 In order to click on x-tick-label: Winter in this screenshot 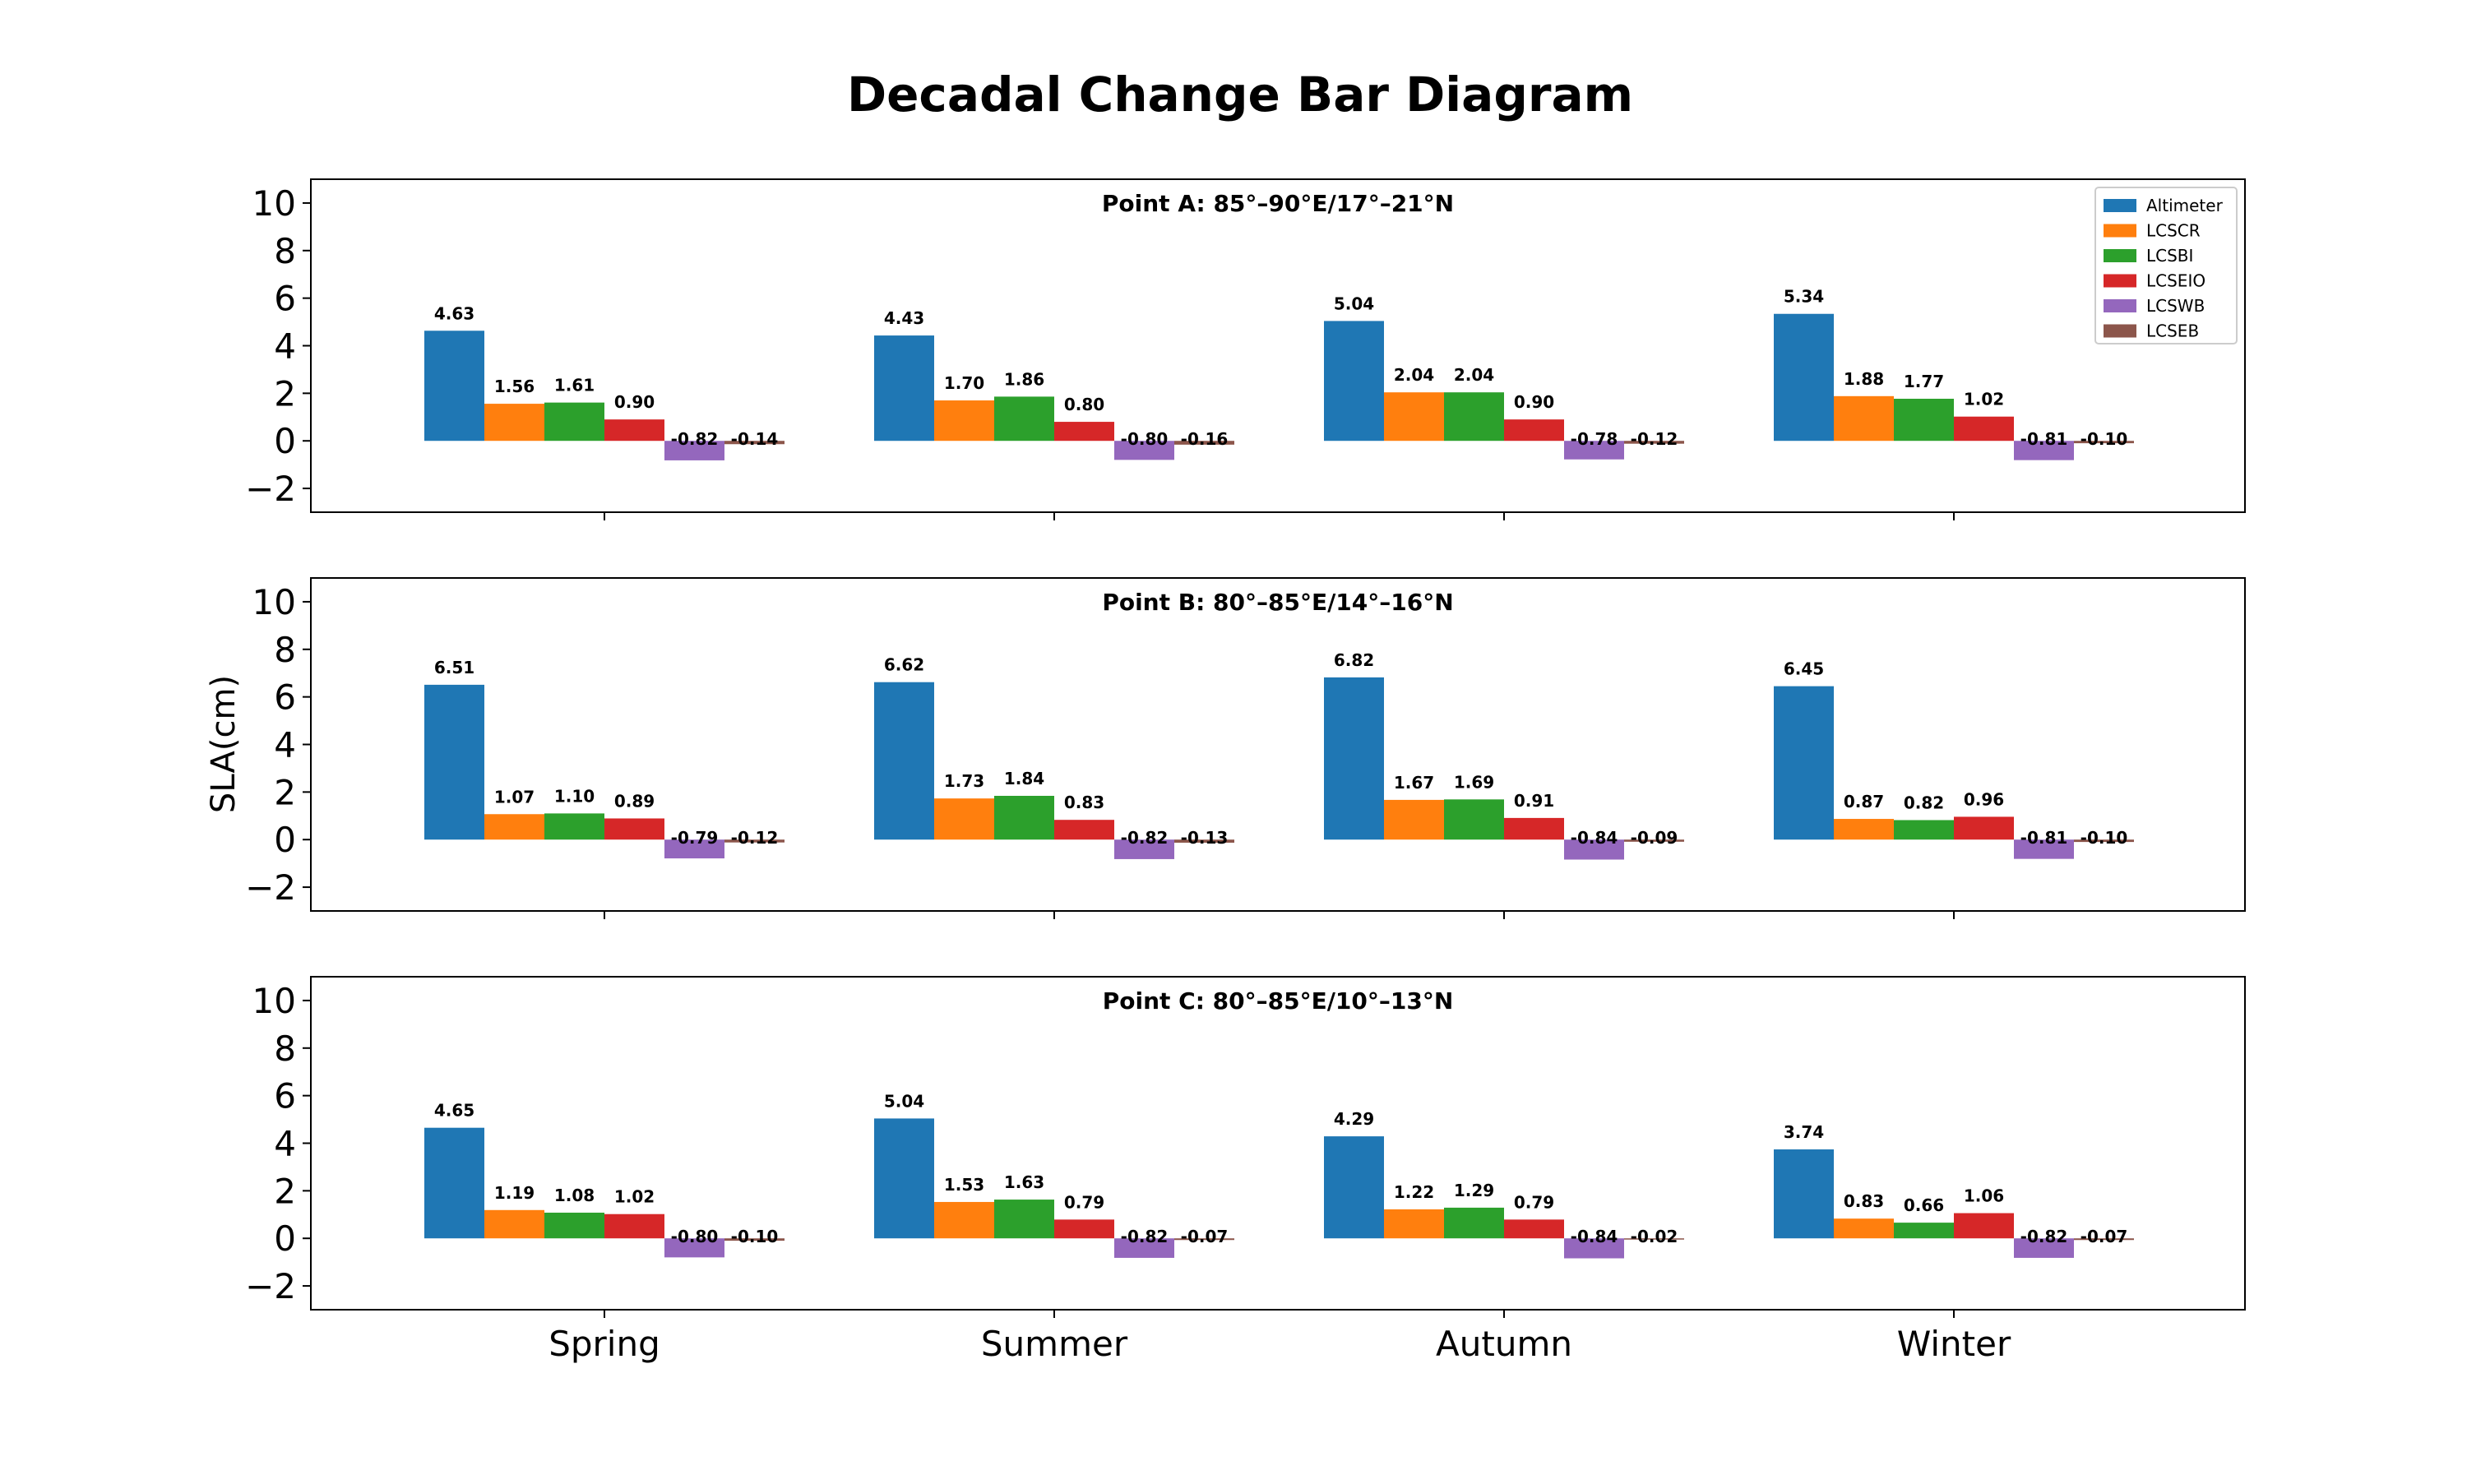, I will do `click(1954, 1344)`.